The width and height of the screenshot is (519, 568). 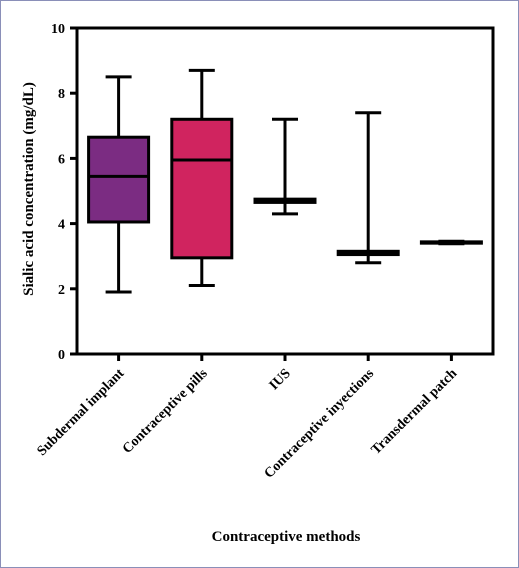 I want to click on x-tick-label-2: IUS, so click(x=280, y=379).